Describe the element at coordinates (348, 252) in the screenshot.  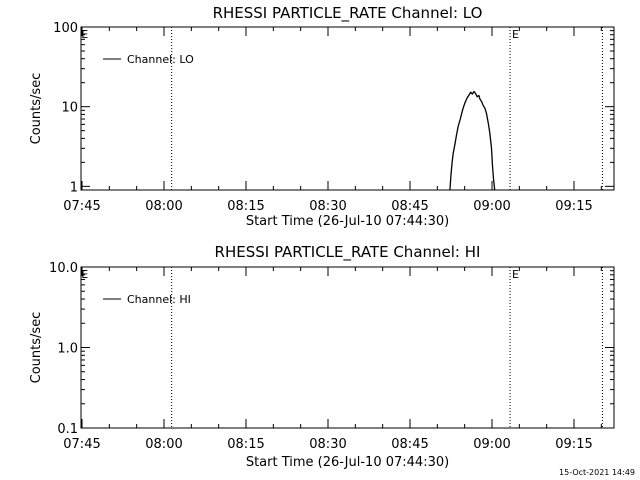
I see `chart-title: RHESSI PARTICLE_RATE Channel: HI` at that location.